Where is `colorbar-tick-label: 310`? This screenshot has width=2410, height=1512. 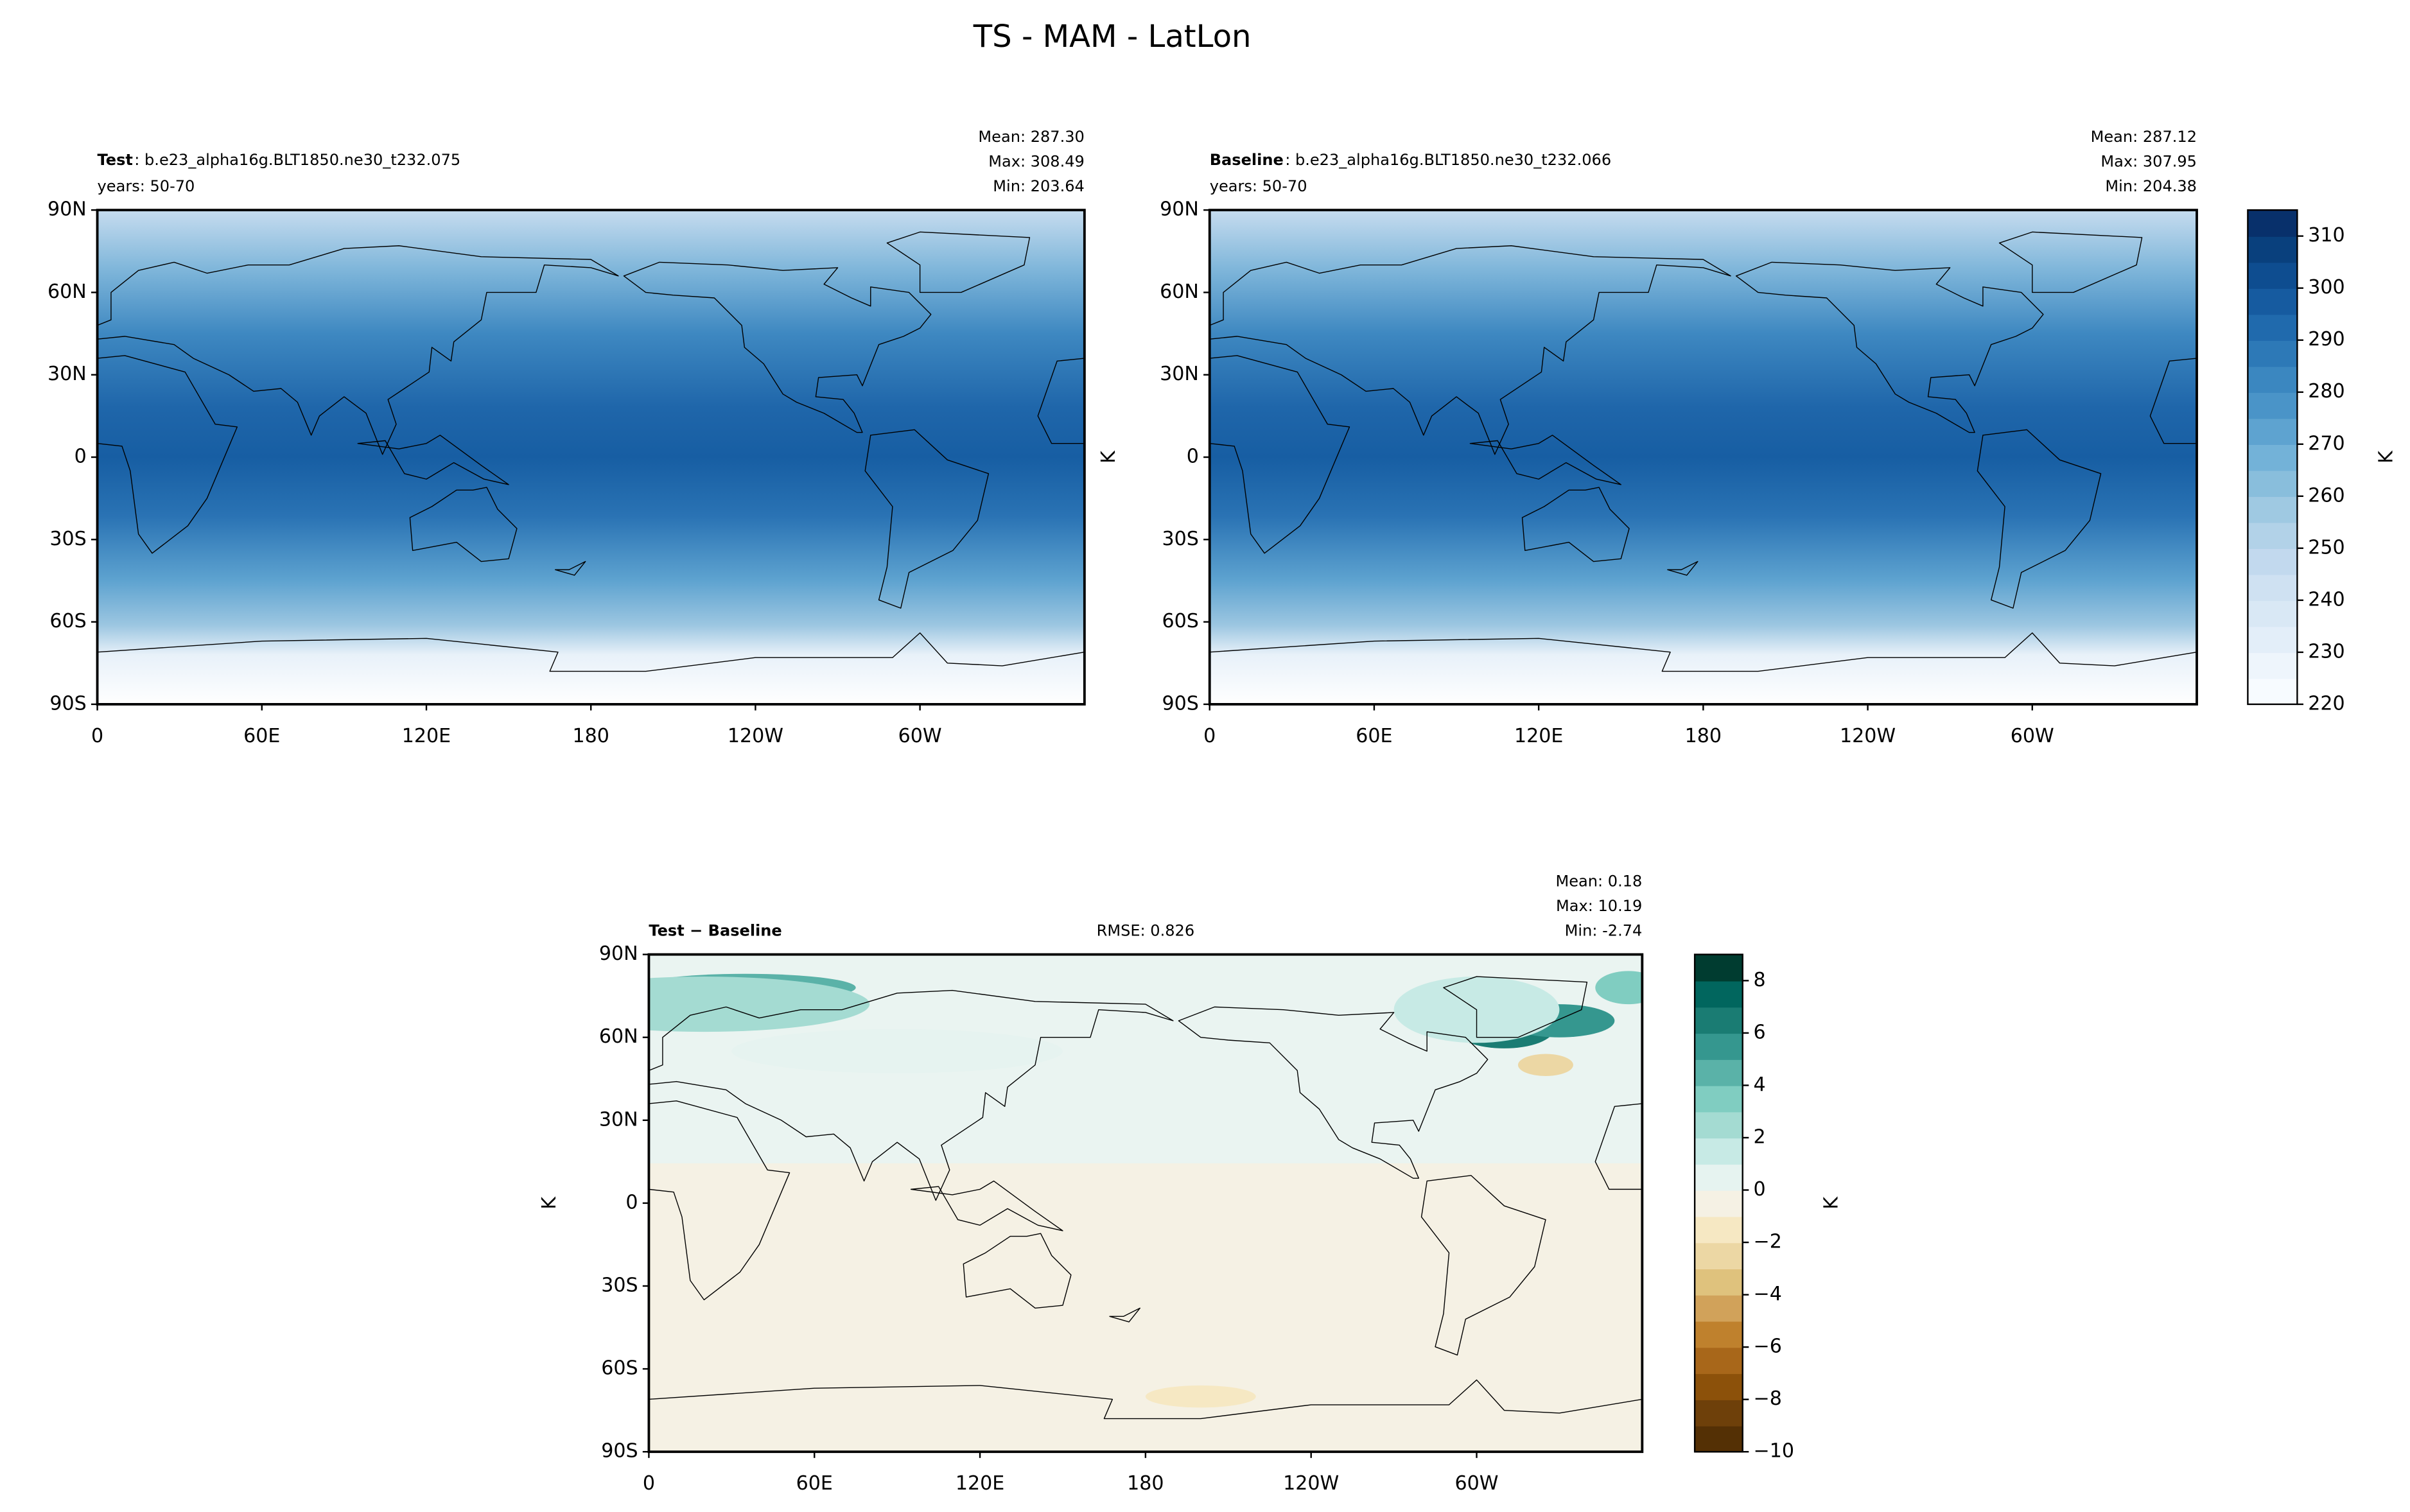 colorbar-tick-label: 310 is located at coordinates (2326, 235).